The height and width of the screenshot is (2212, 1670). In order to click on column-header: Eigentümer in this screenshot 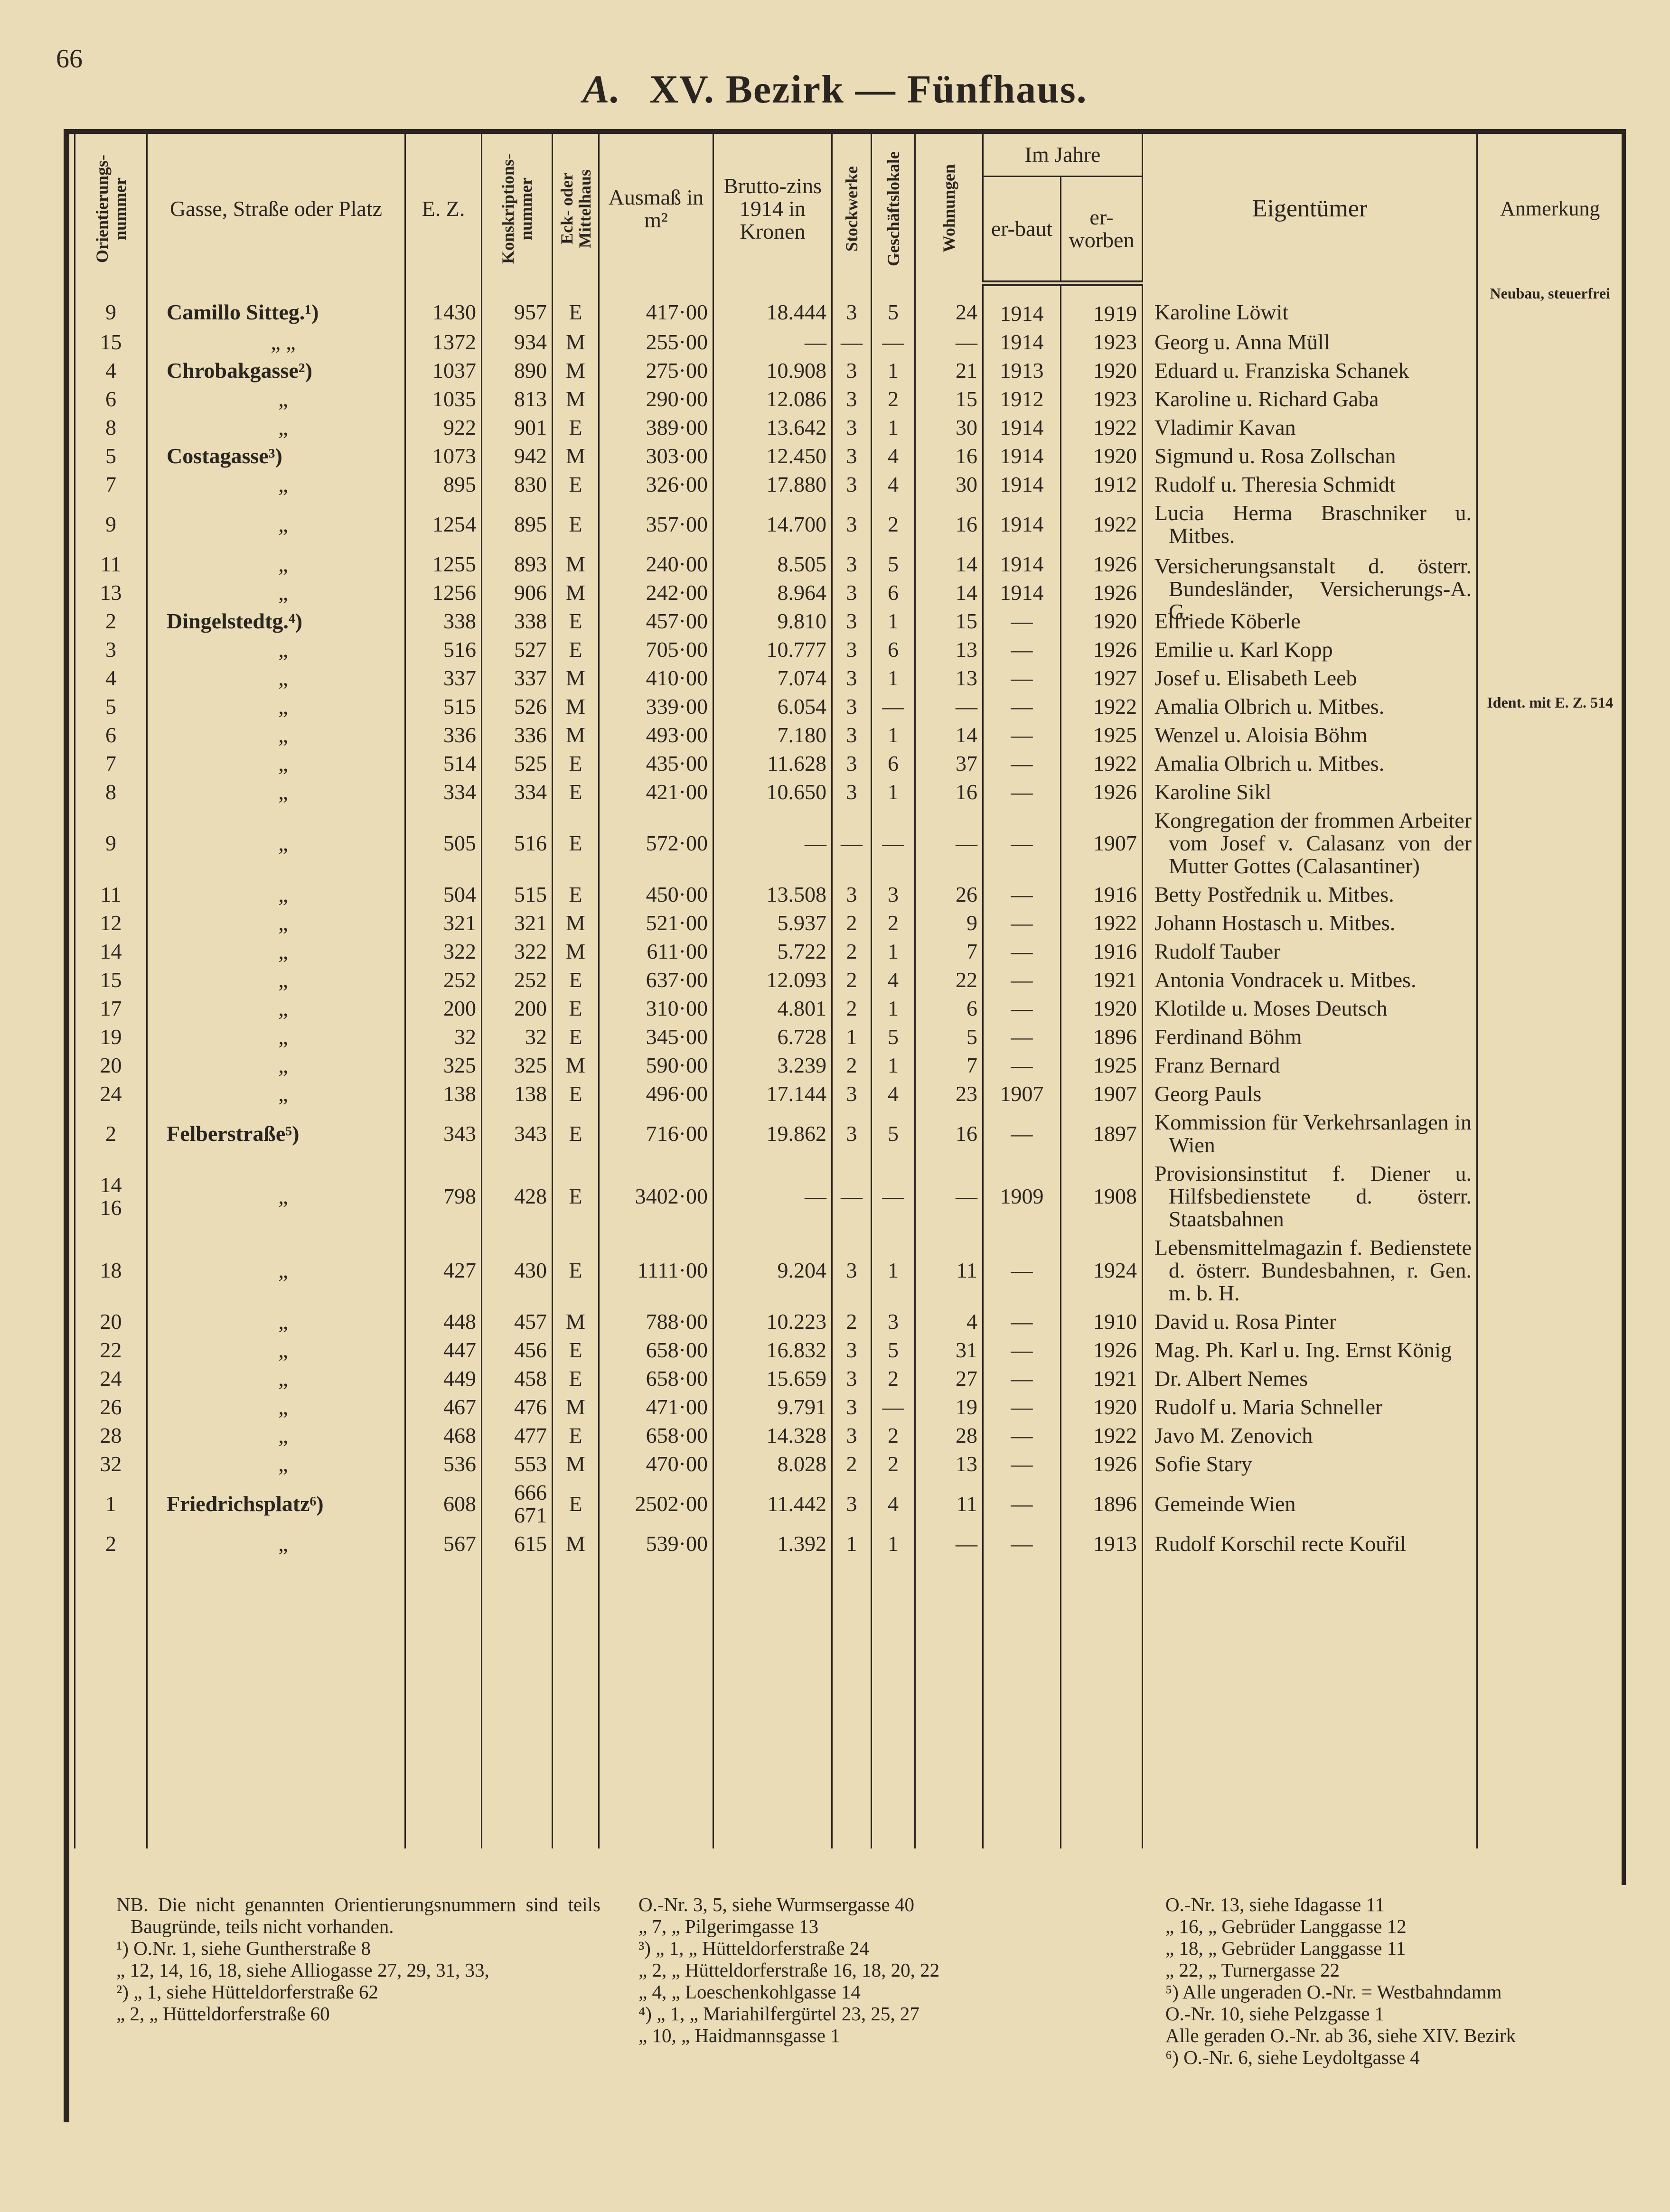, I will do `click(1309, 208)`.